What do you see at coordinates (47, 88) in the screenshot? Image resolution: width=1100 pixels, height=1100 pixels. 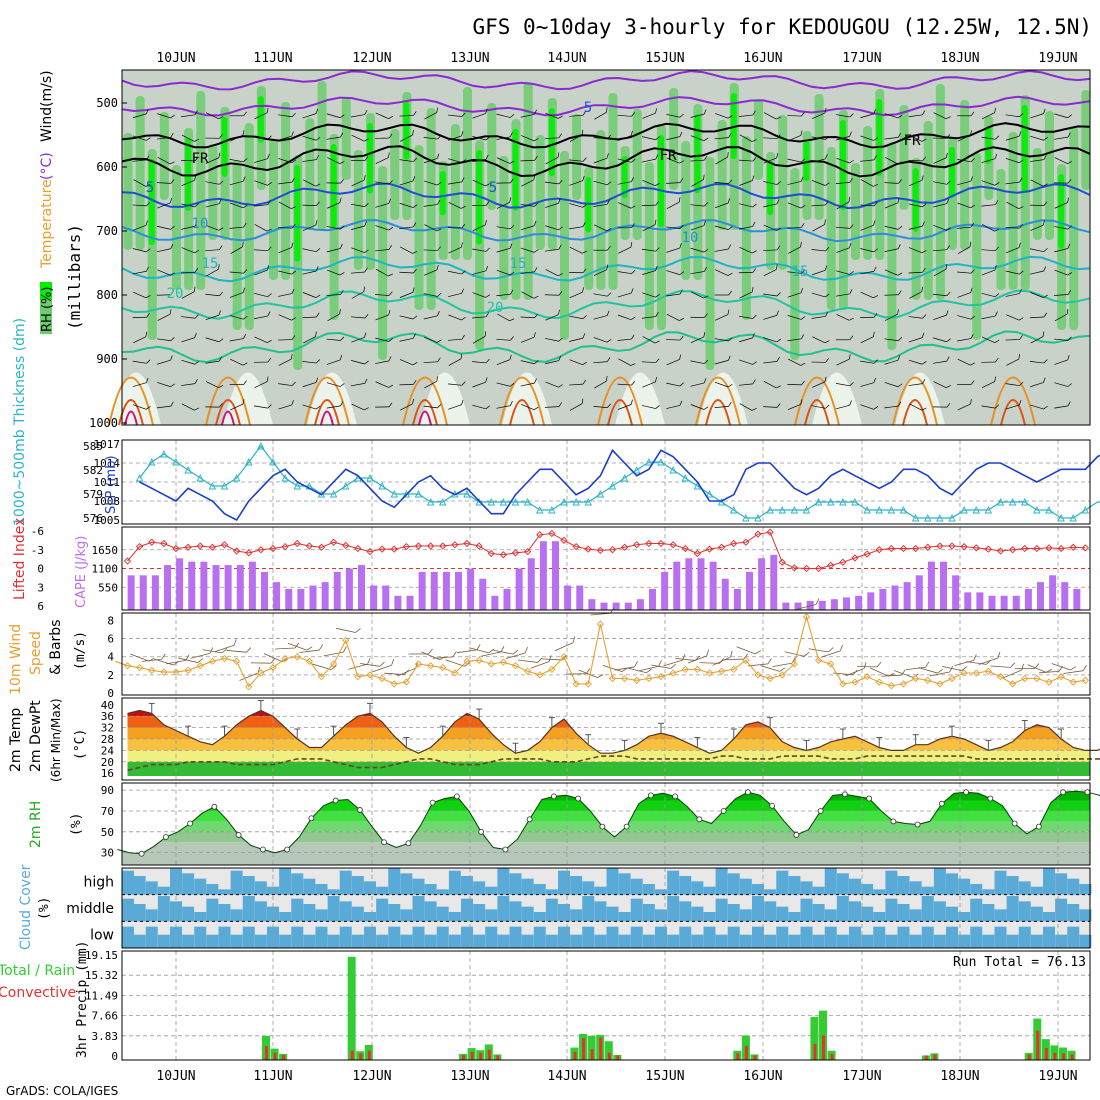 I see `wind-unit-label: (m/s)` at bounding box center [47, 88].